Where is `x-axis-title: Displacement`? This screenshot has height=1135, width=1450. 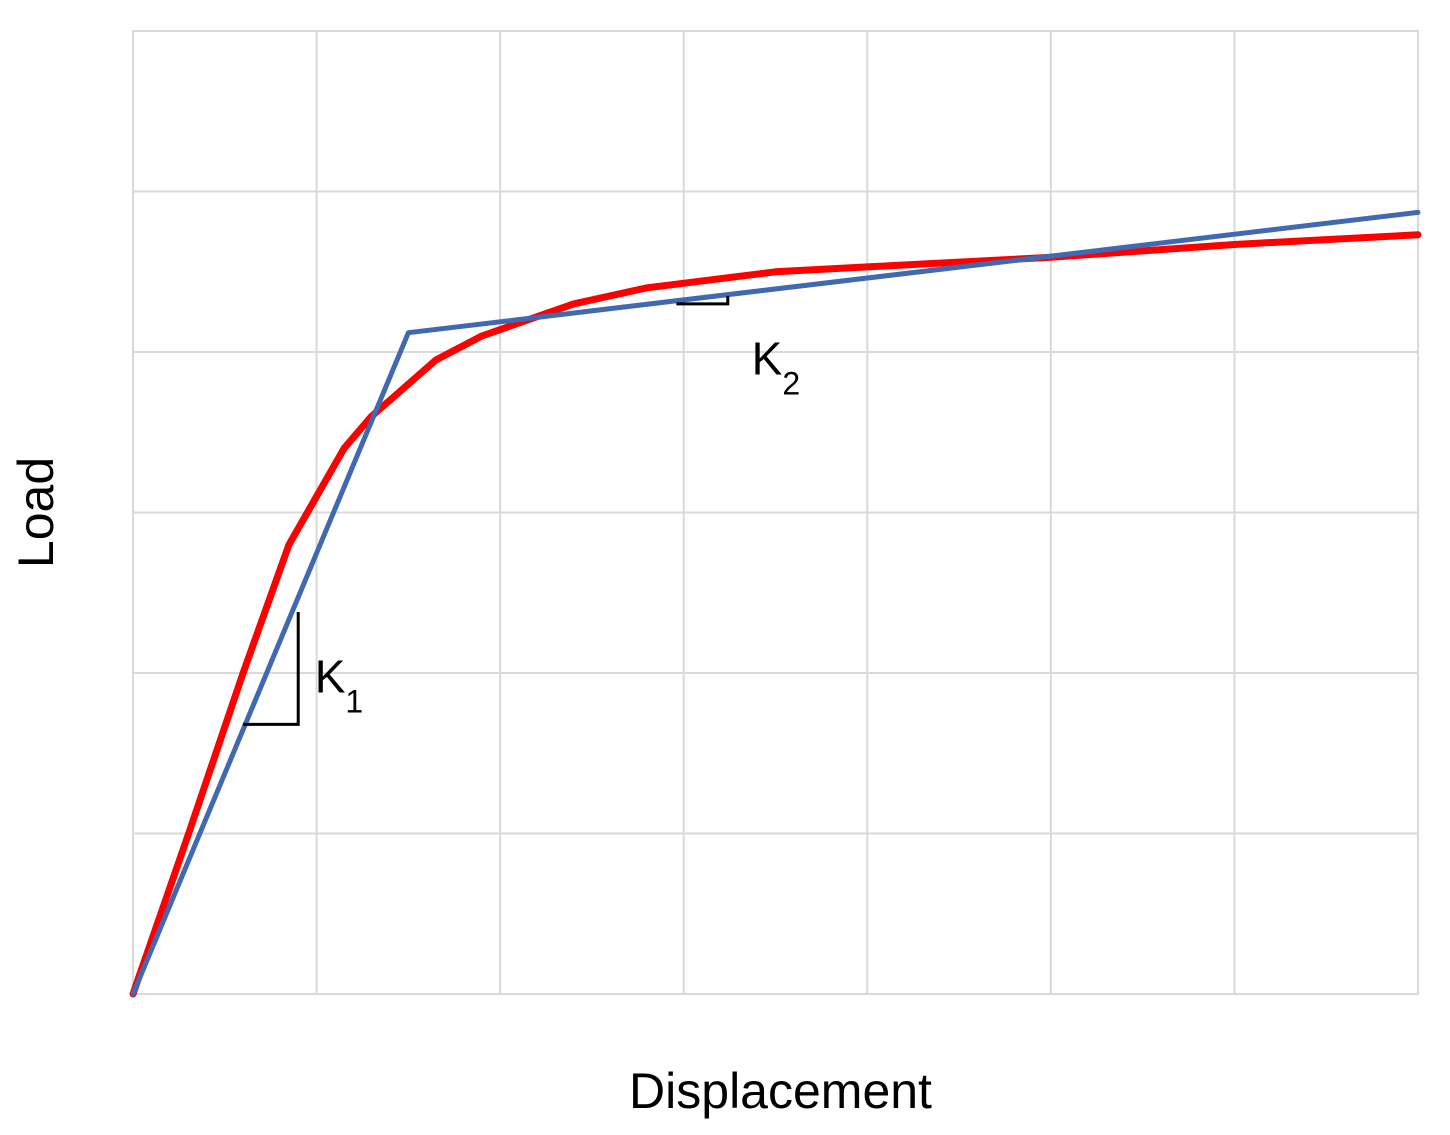
x-axis-title: Displacement is located at coordinates (780, 1091).